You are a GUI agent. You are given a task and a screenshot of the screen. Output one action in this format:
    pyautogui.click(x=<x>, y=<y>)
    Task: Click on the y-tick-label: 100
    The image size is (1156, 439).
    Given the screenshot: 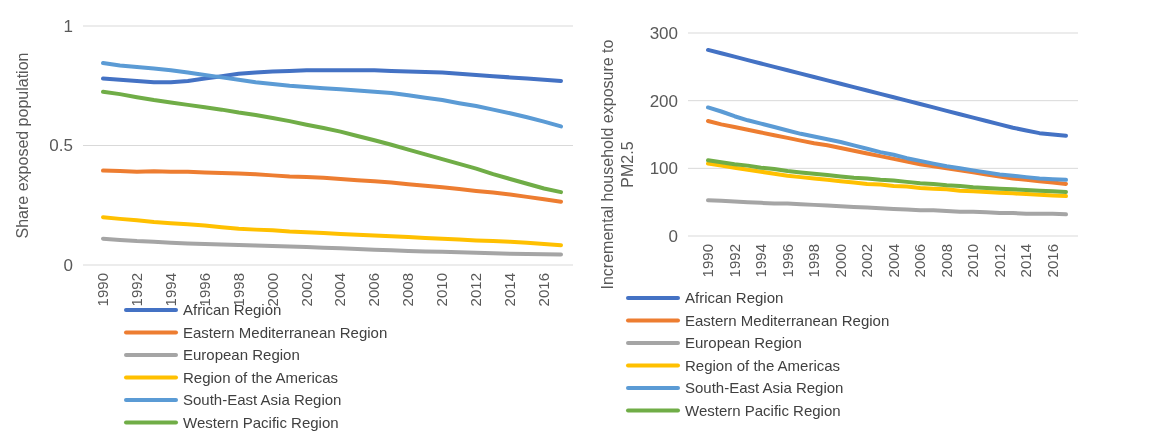 What is the action you would take?
    pyautogui.click(x=663, y=169)
    